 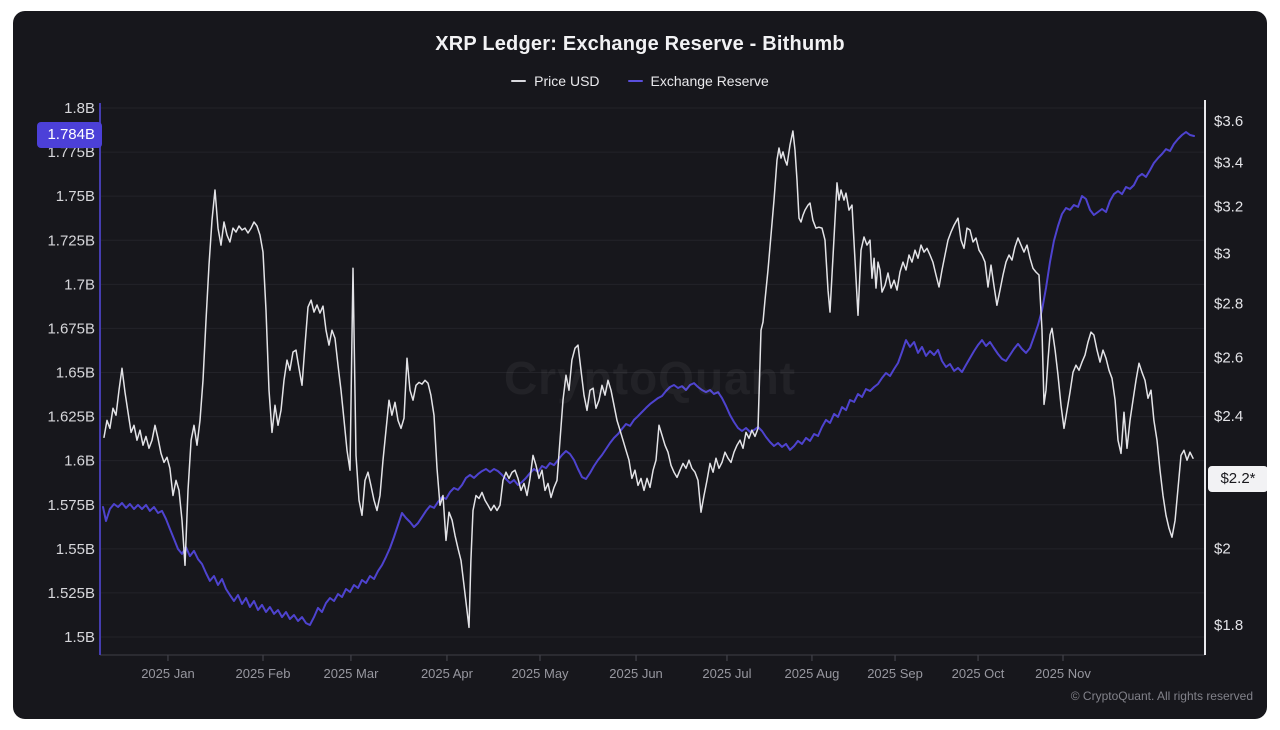 What do you see at coordinates (895, 673) in the screenshot?
I see `month-label: 2025 Sep` at bounding box center [895, 673].